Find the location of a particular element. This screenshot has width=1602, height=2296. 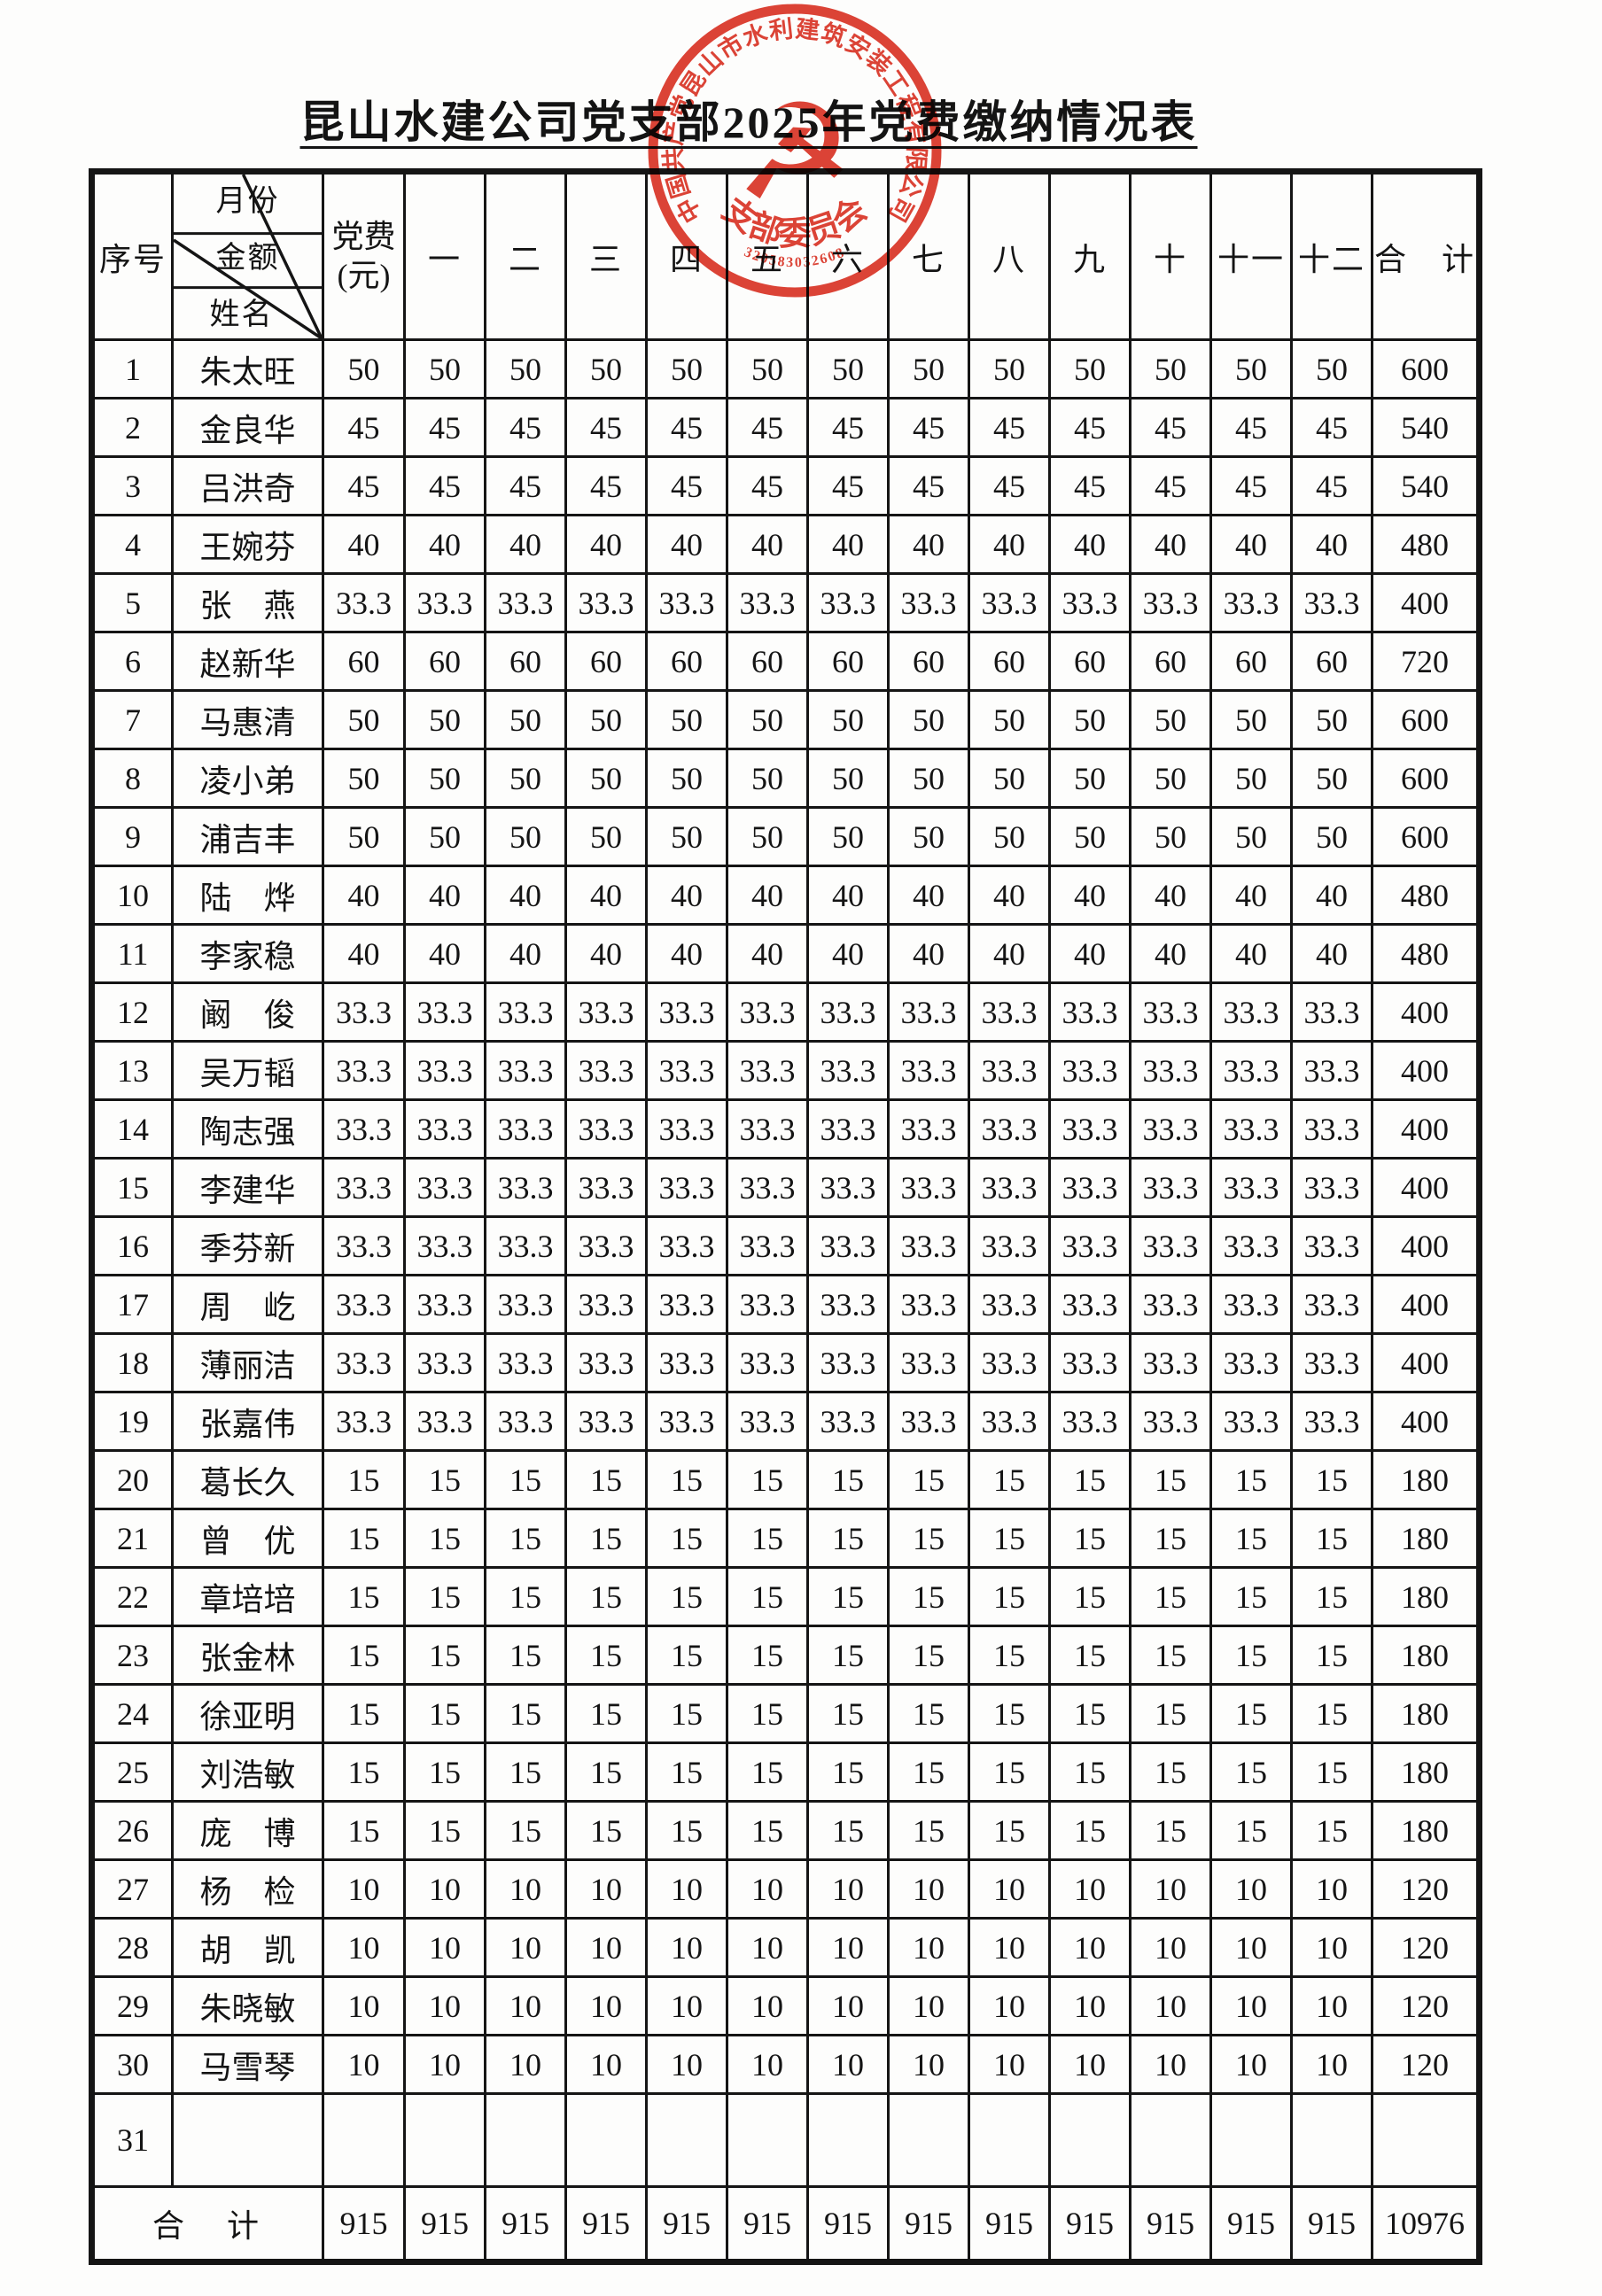

row-name: 马雪琴 is located at coordinates (248, 2065).